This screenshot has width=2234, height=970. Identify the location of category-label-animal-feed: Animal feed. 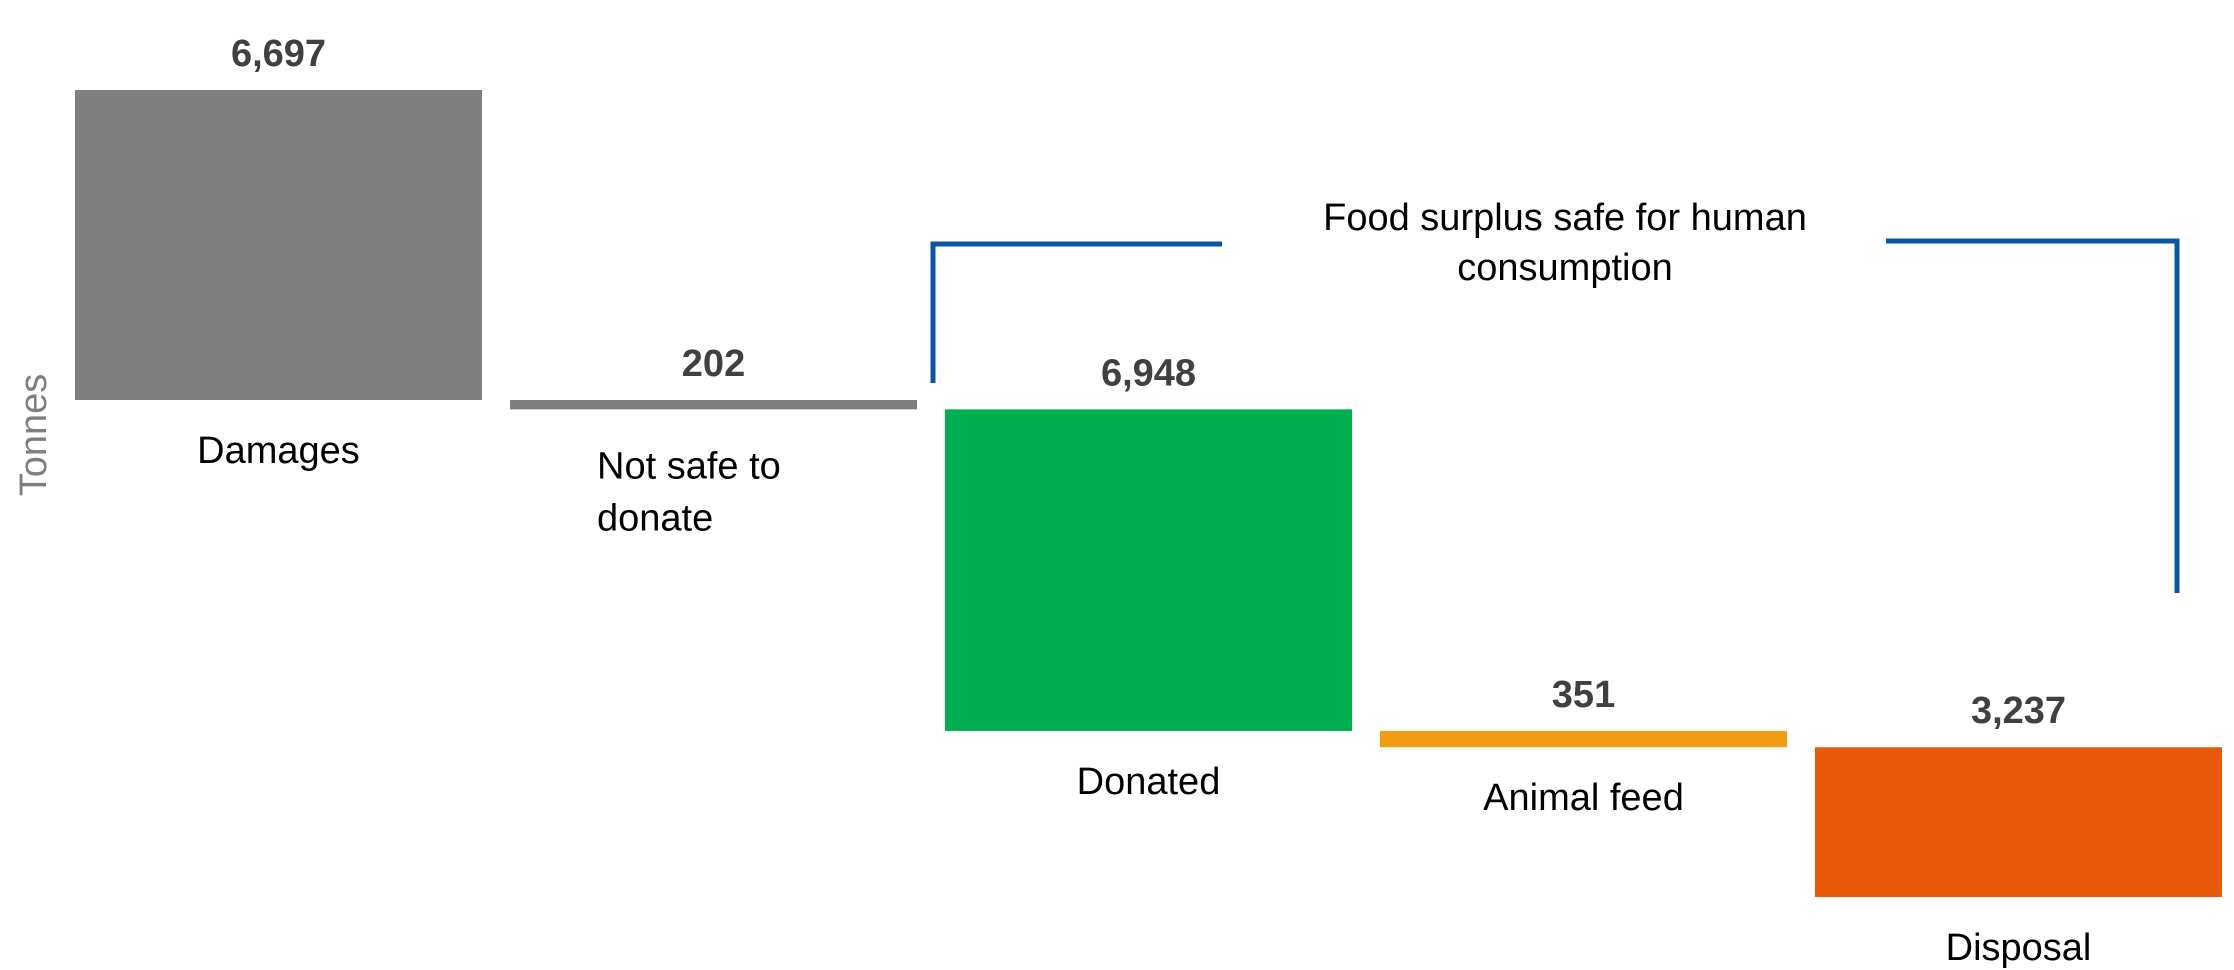
(1583, 798).